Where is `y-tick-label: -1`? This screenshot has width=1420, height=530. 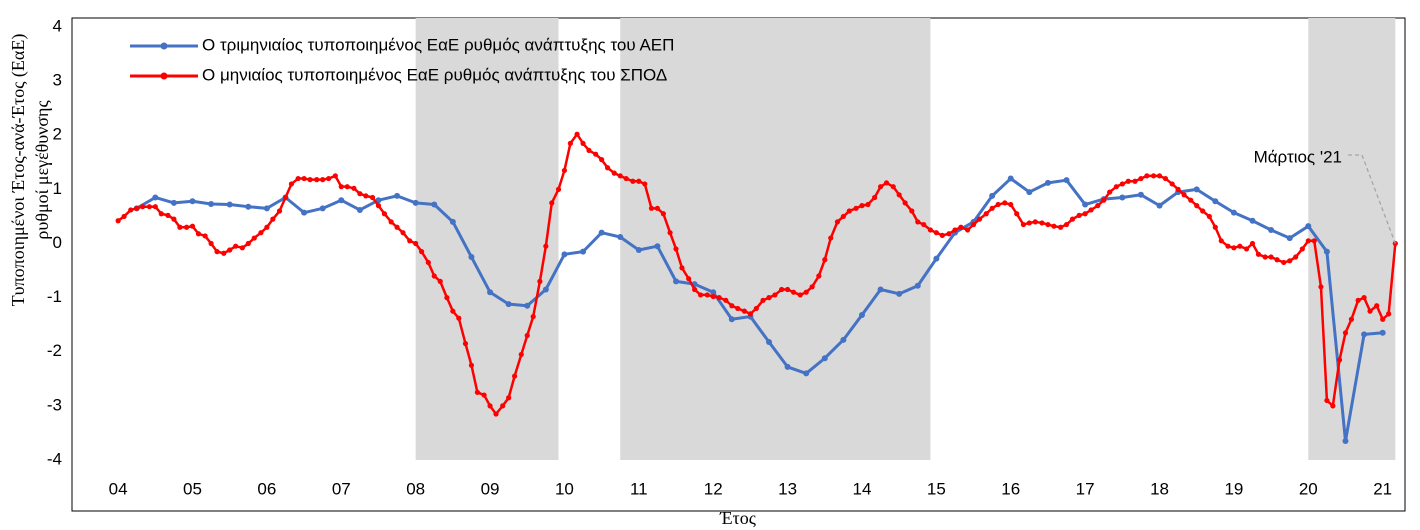 y-tick-label: -1 is located at coordinates (54, 296).